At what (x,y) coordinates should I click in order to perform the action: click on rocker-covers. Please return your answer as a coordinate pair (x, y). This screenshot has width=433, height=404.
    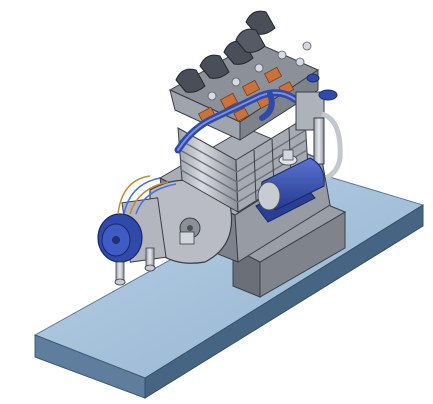
    Looking at the image, I should click on (225, 51).